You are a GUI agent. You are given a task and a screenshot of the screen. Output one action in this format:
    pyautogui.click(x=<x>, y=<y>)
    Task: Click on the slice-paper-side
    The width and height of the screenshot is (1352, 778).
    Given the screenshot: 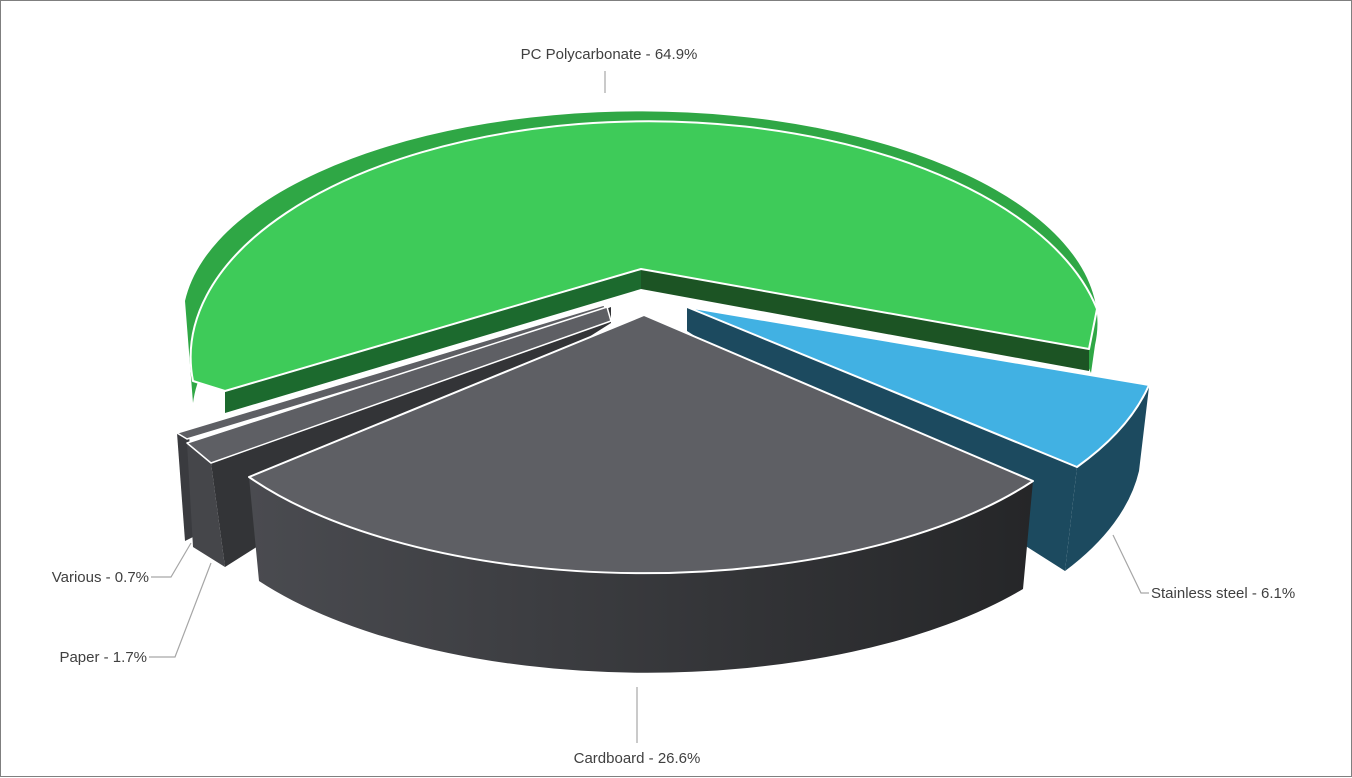 What is the action you would take?
    pyautogui.click(x=206, y=505)
    